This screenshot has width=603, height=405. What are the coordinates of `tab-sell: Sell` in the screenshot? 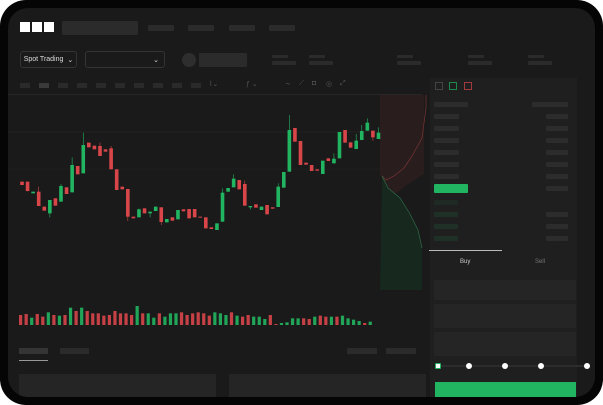 It's located at (540, 262).